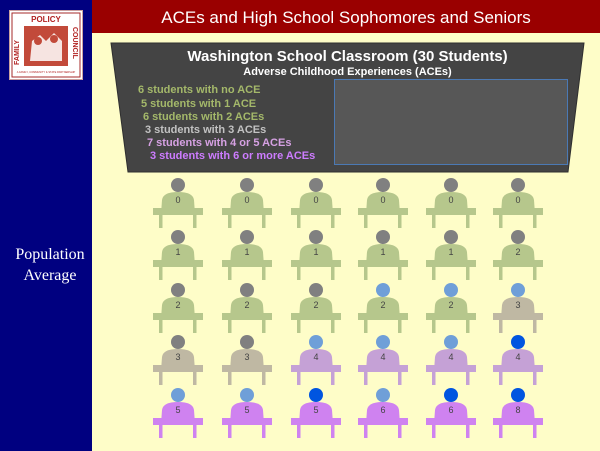 This screenshot has height=451, width=600. Describe the element at coordinates (17, 52) in the screenshot. I see `logo-word-family: FAMILY` at that location.